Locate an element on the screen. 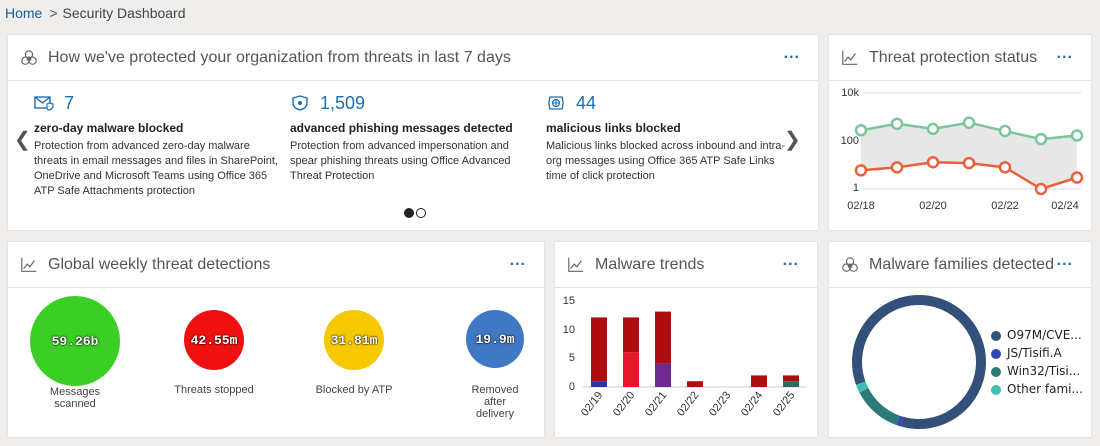  carousel-prev-button: ❮ is located at coordinates (22, 140).